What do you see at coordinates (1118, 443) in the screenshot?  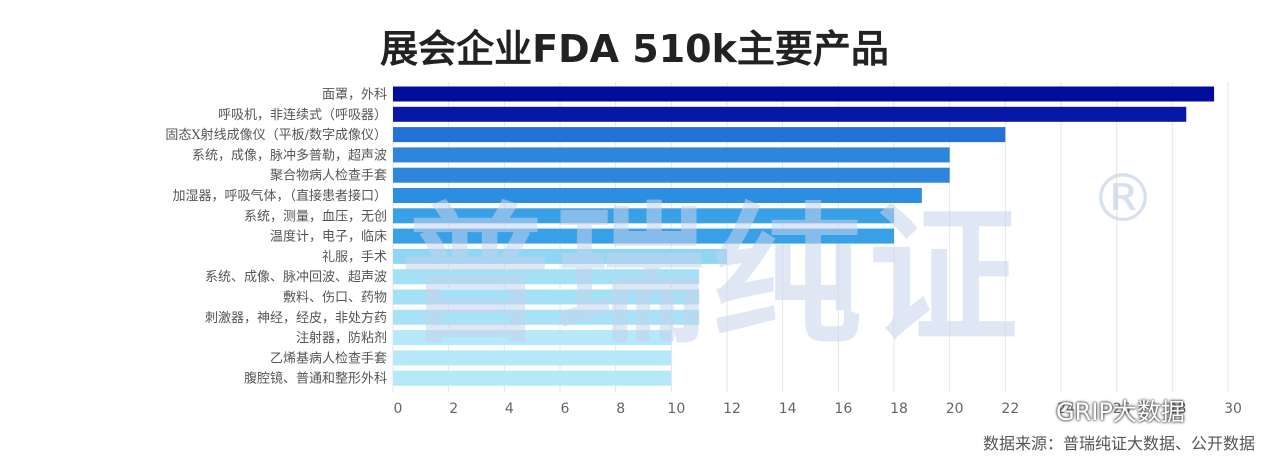 I see `source-note: 数据来源：普瑞纯证大数据、公开数据` at bounding box center [1118, 443].